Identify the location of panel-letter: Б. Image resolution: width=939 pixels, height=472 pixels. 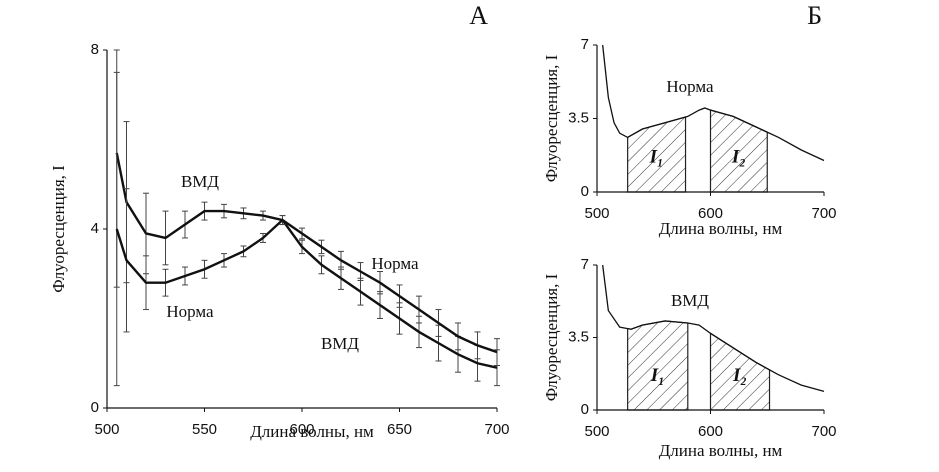
(814, 15).